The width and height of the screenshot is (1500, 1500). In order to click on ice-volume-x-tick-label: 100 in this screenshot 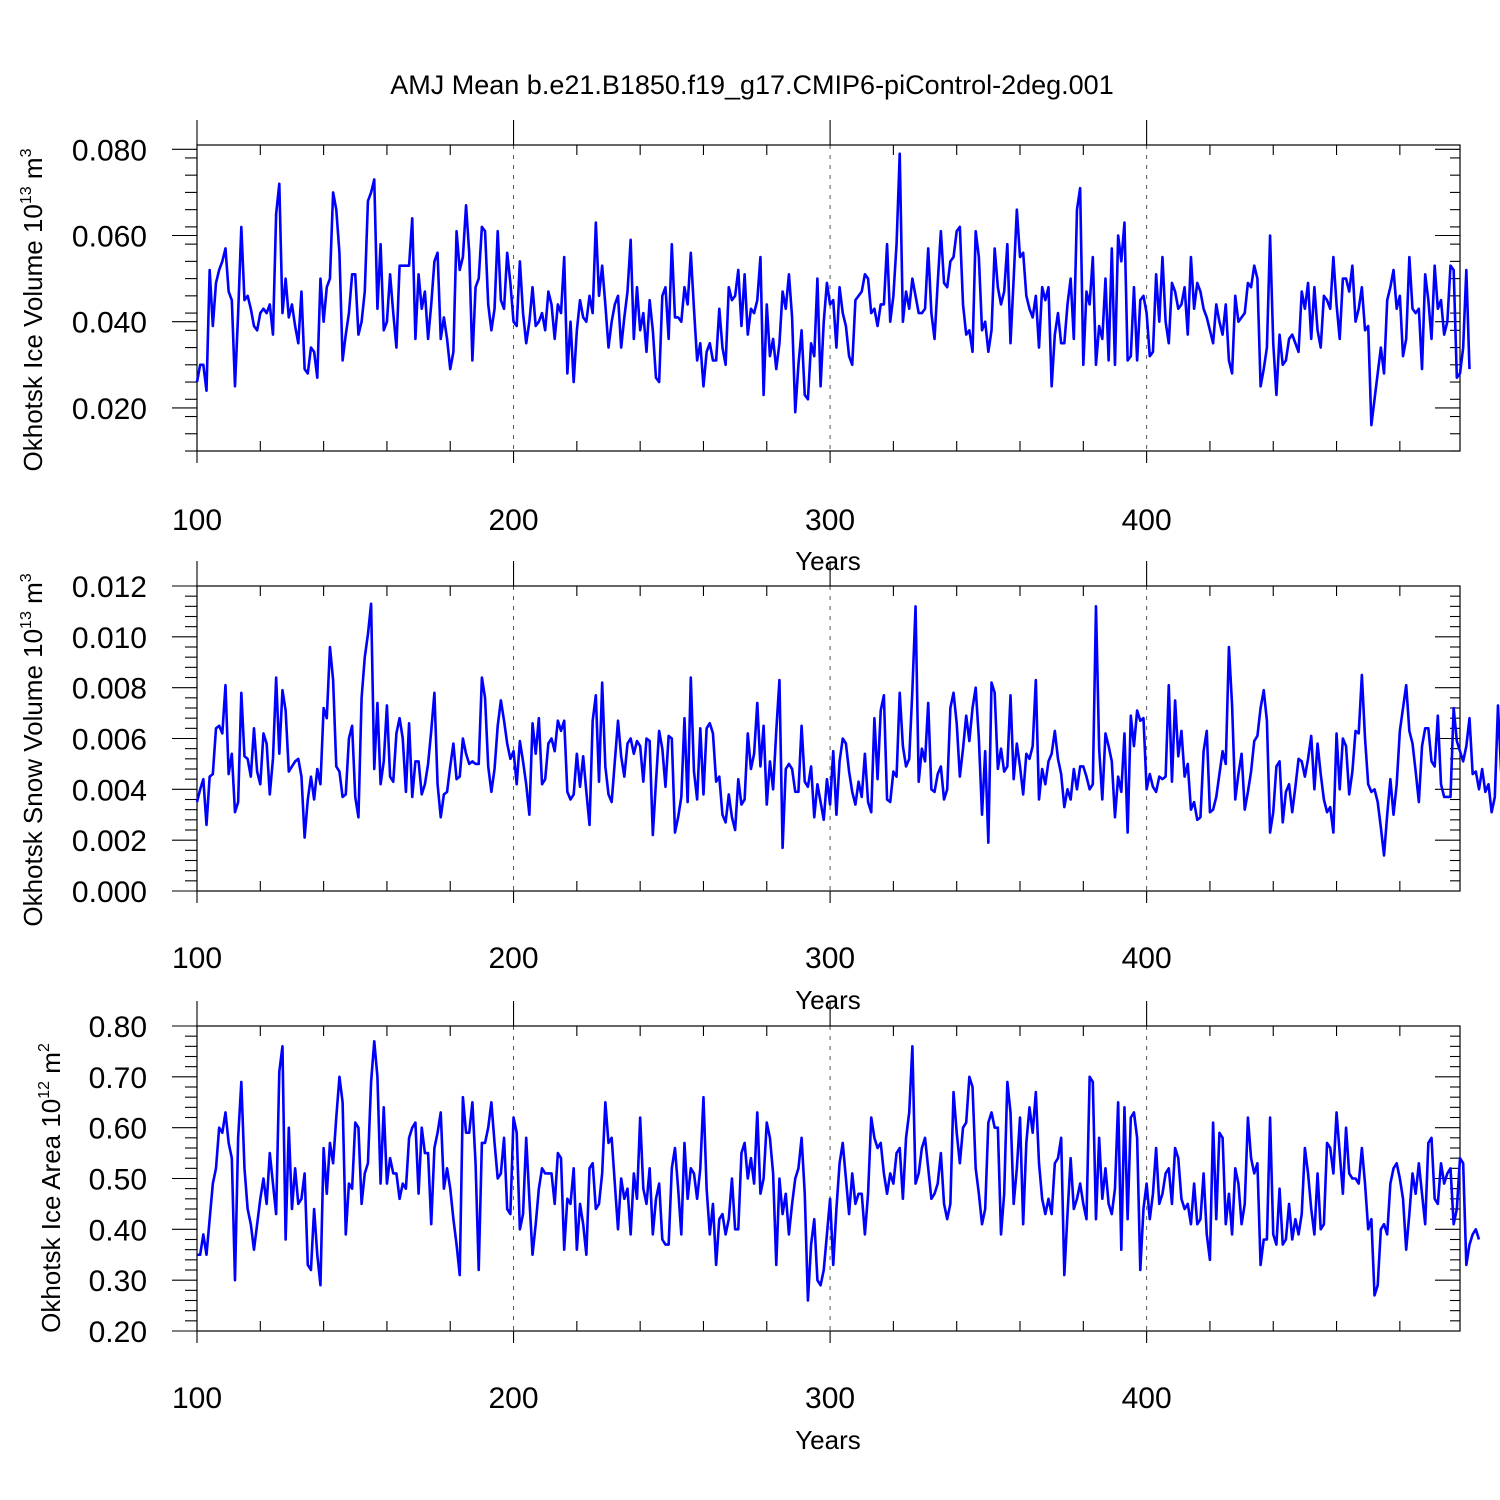, I will do `click(197, 520)`.